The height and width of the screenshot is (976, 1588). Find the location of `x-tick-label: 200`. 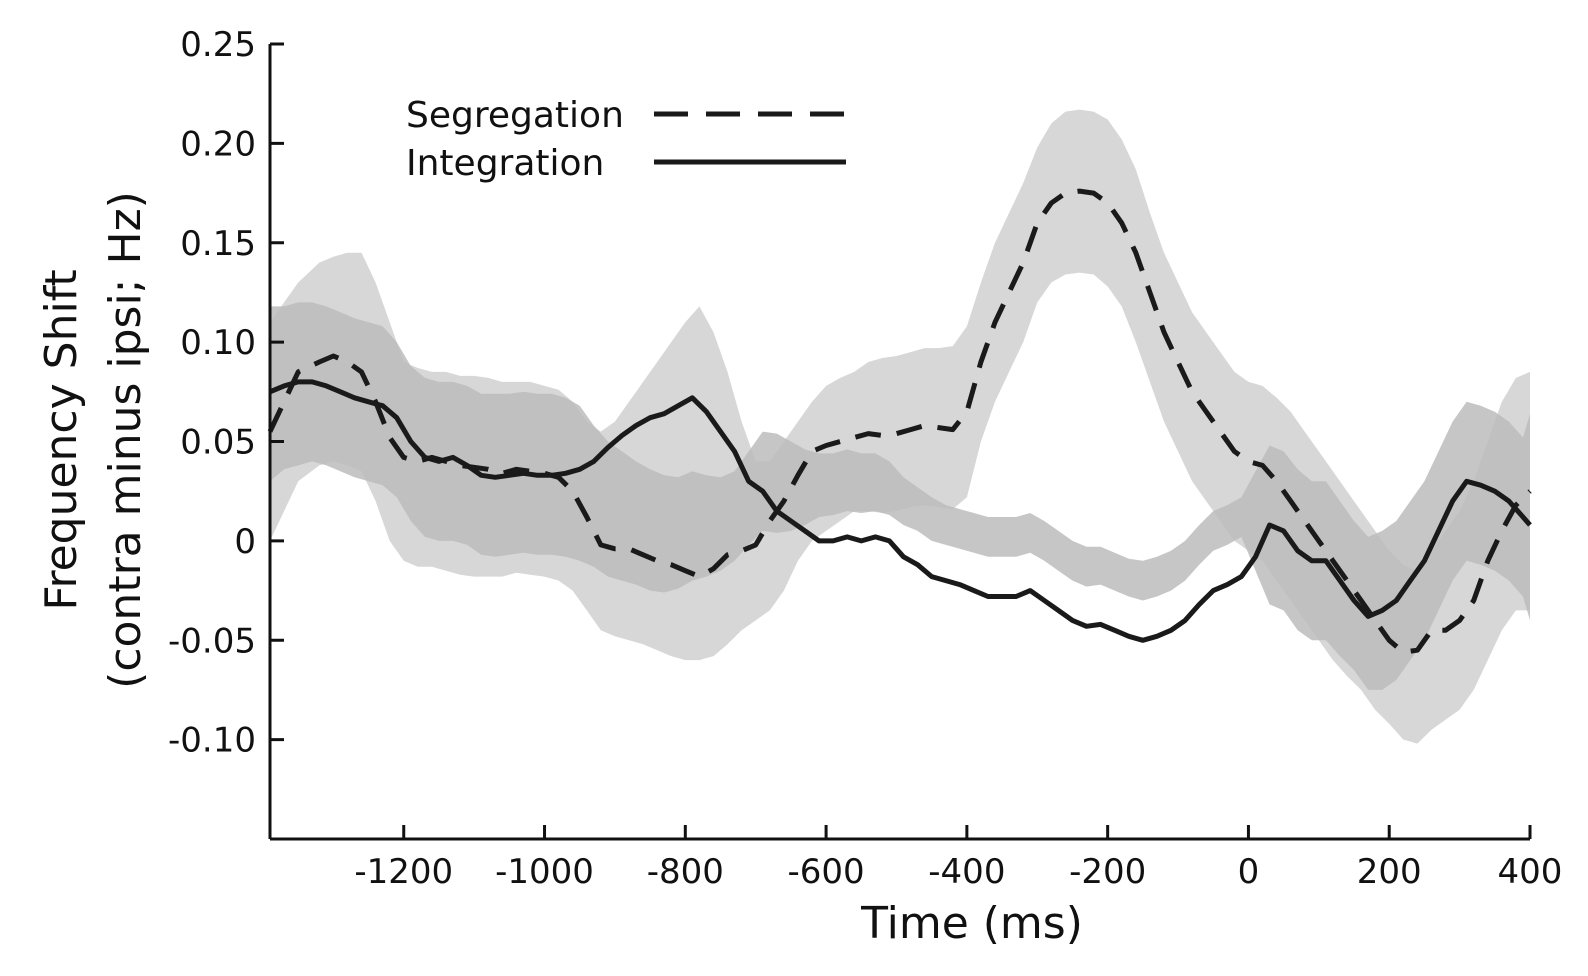

x-tick-label: 200 is located at coordinates (1389, 872).